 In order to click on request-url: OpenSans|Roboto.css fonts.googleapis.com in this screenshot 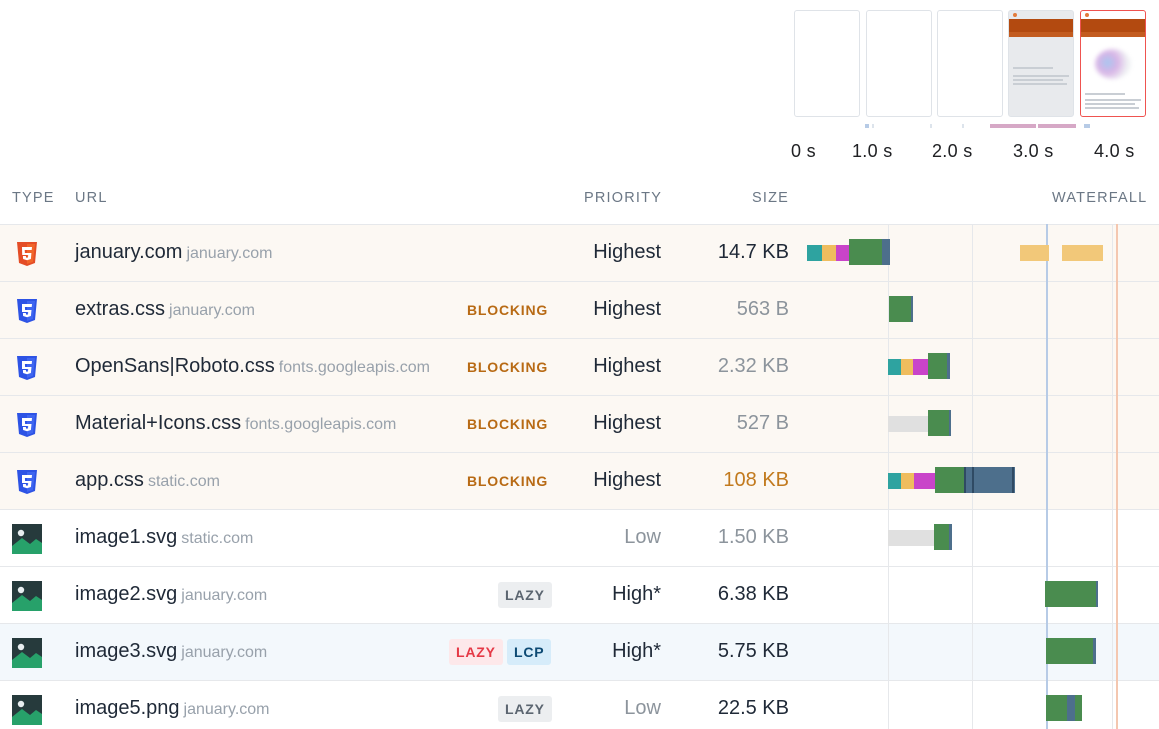, I will do `click(252, 366)`.